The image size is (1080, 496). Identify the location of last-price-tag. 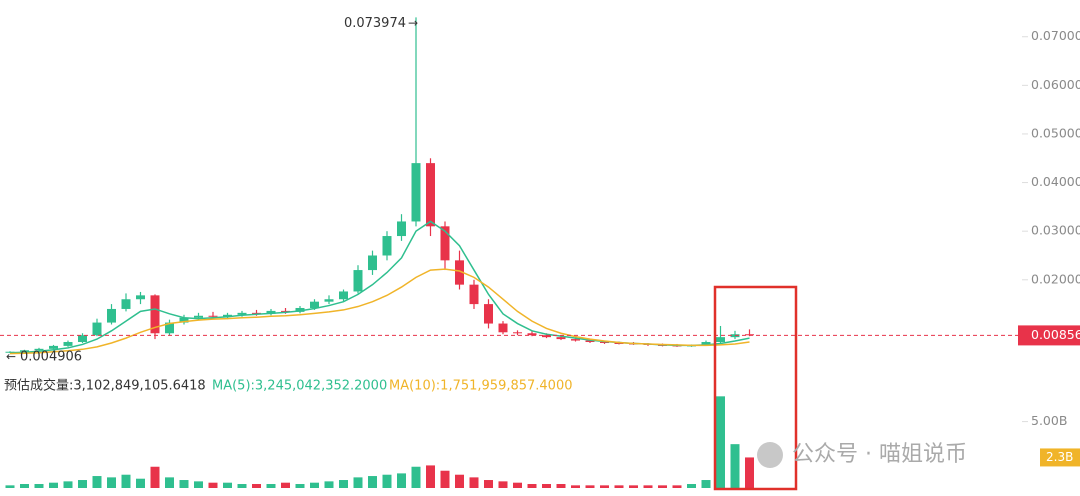
(1049, 335).